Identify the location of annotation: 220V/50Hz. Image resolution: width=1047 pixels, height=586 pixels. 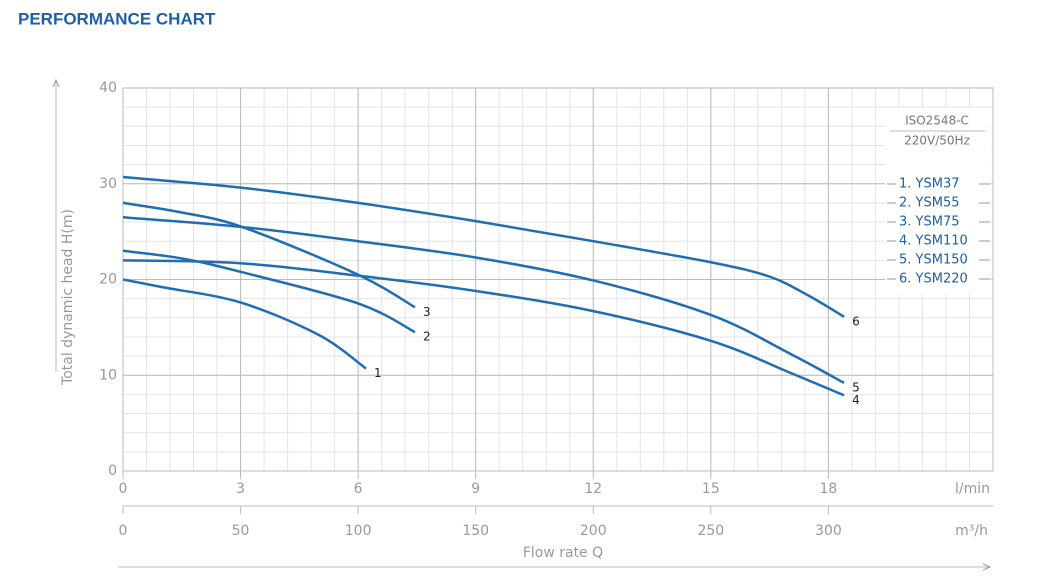
(937, 141).